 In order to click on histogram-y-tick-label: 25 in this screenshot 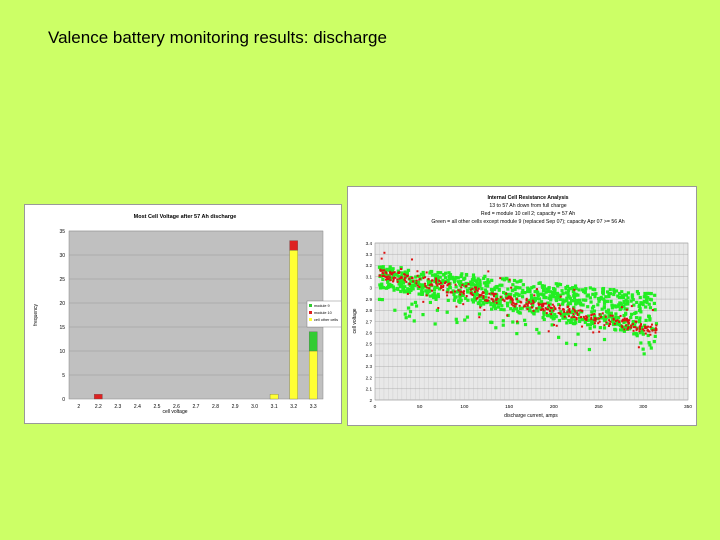, I will do `click(62, 280)`.